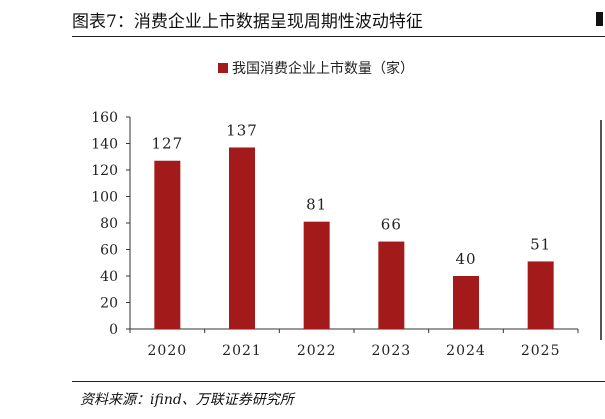  What do you see at coordinates (223, 68) in the screenshot?
I see `legend-swatch` at bounding box center [223, 68].